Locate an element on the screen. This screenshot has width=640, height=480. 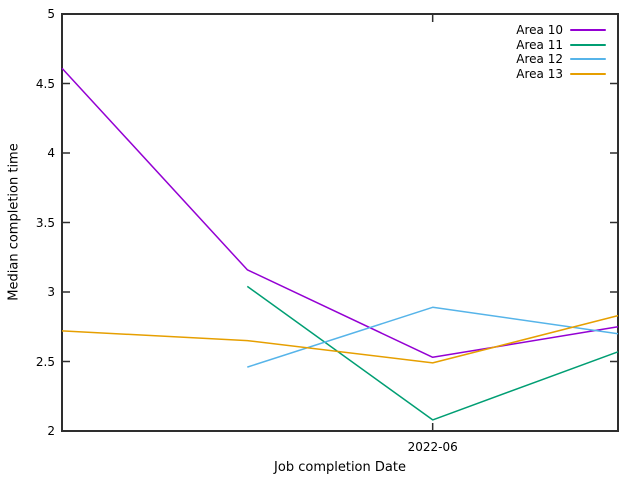
legend-item-area-10: Area 10 is located at coordinates (561, 30).